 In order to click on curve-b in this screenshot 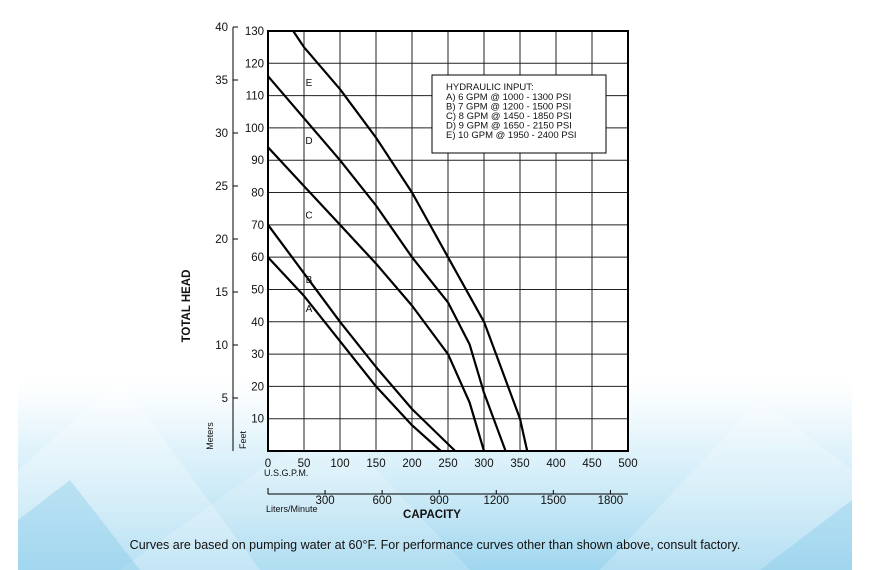, I will do `click(361, 338)`.